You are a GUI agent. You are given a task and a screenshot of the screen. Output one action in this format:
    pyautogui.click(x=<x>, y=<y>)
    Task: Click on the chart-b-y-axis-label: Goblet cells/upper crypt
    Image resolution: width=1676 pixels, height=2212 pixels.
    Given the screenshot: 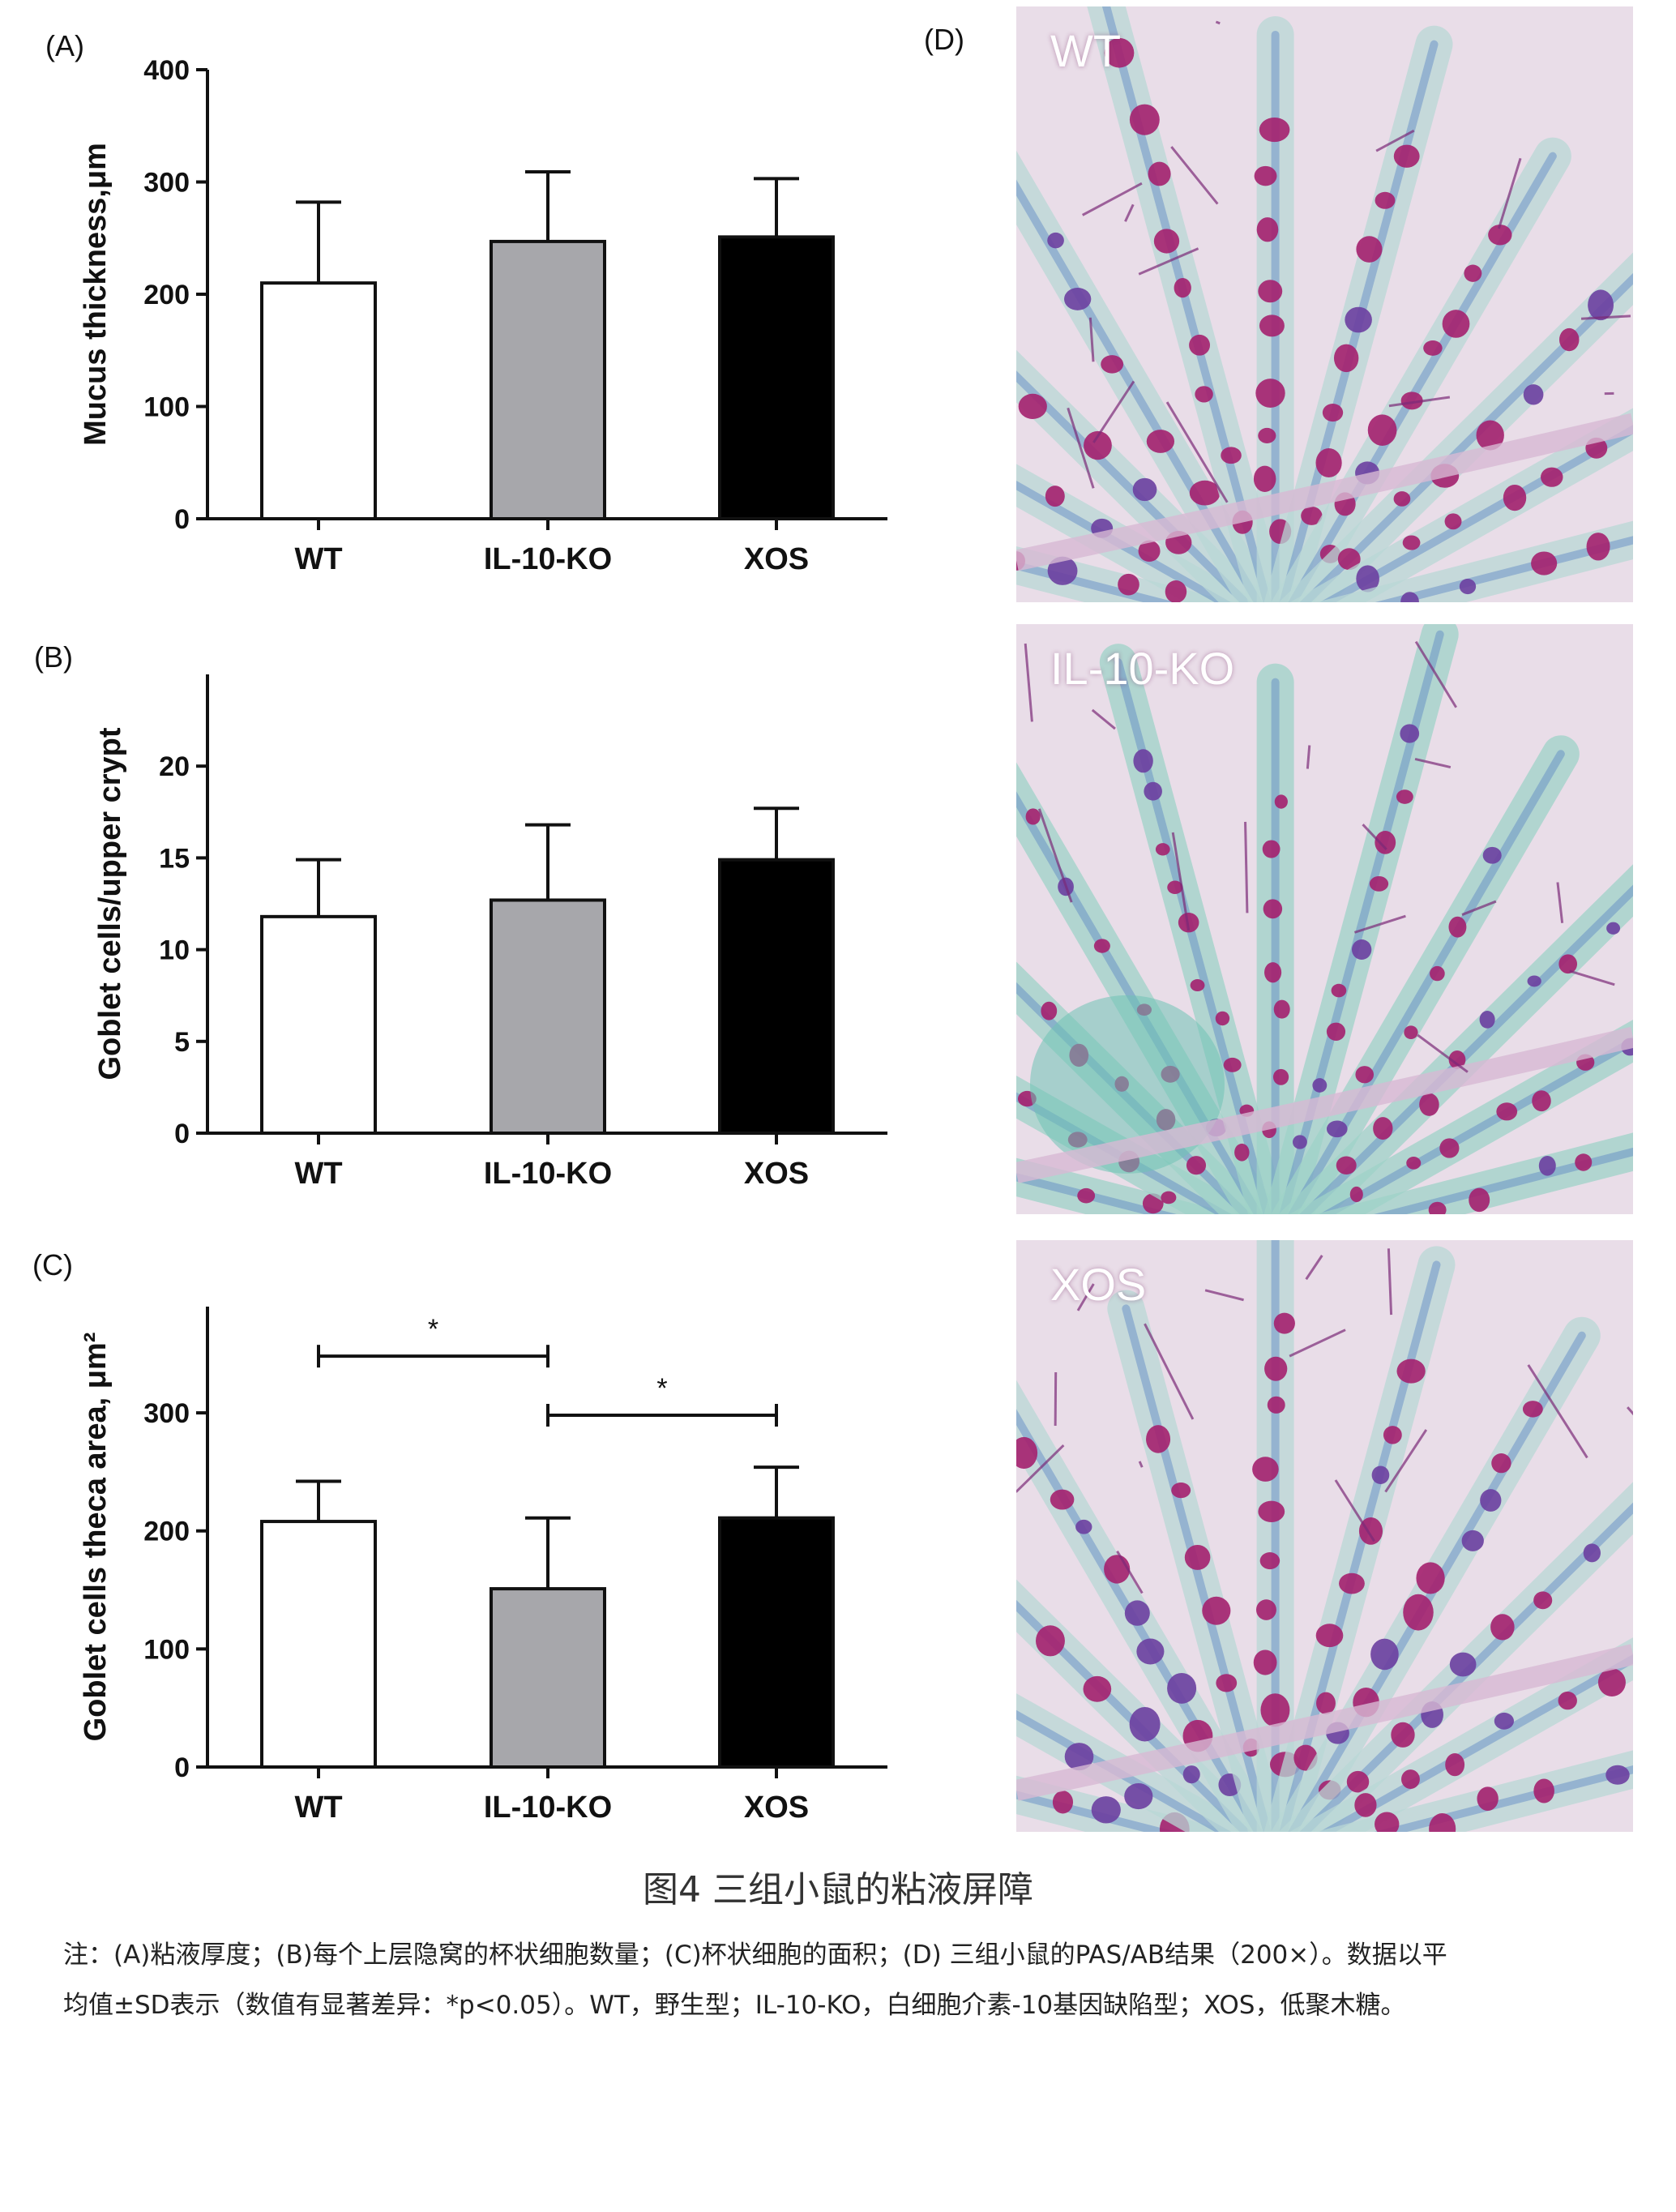 What is the action you would take?
    pyautogui.click(x=110, y=904)
    